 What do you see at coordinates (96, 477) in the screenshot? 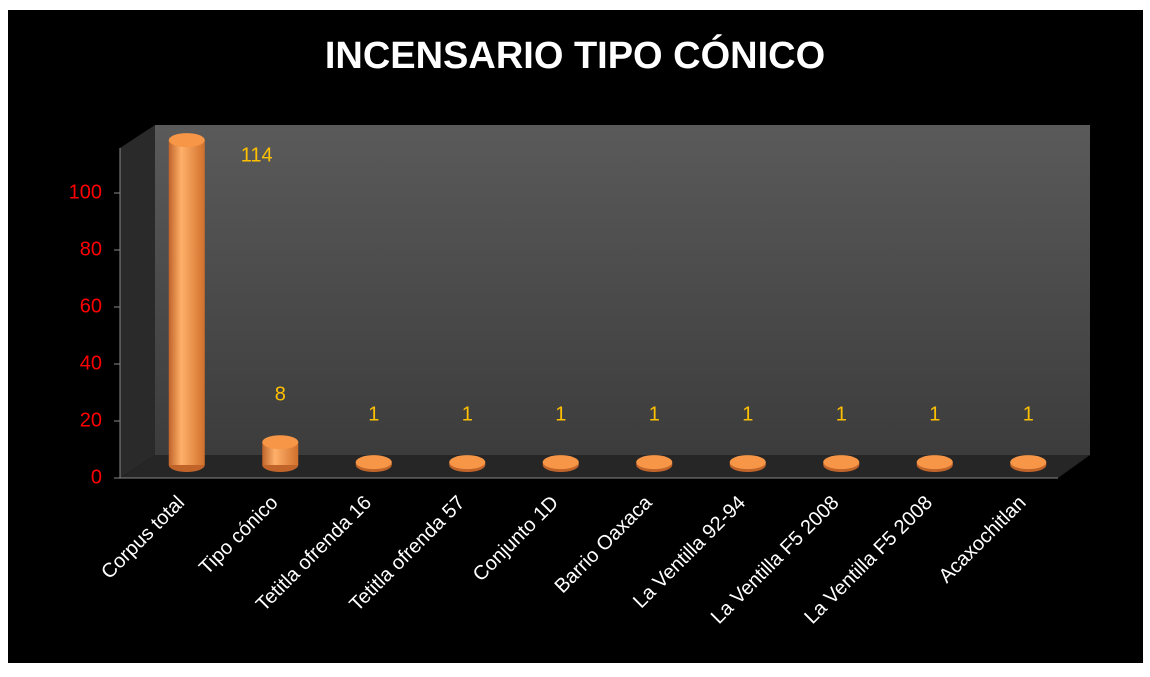
I see `y-tick-label: 0` at bounding box center [96, 477].